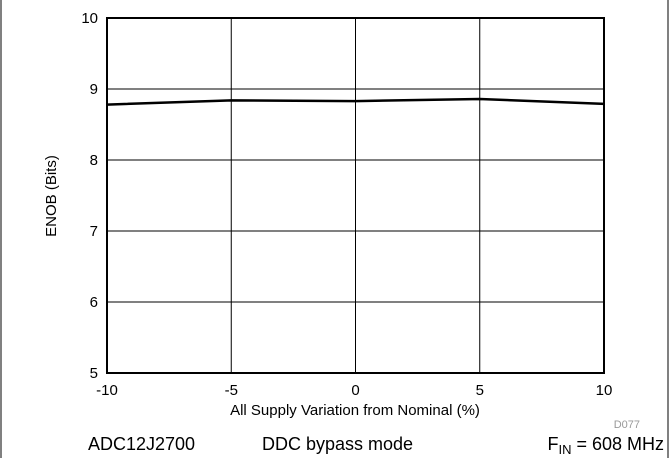 Image resolution: width=669 pixels, height=458 pixels. Describe the element at coordinates (355, 101) in the screenshot. I see `data-line` at that location.